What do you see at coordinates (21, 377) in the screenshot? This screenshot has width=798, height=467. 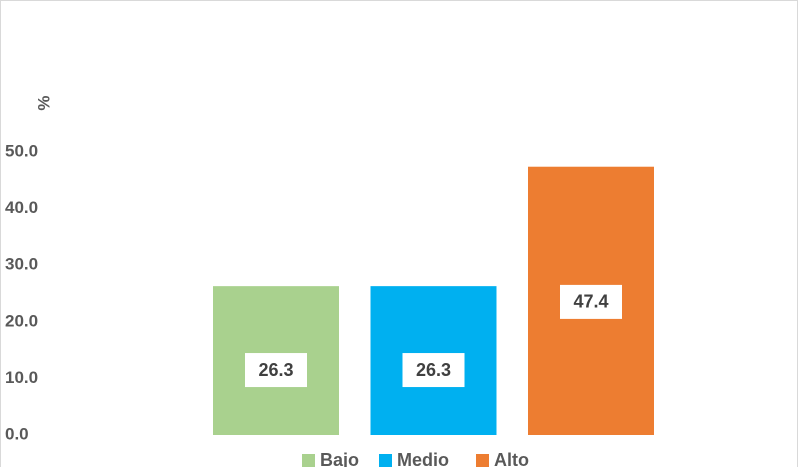 I see `y-tick-label: 10.0` at bounding box center [21, 377].